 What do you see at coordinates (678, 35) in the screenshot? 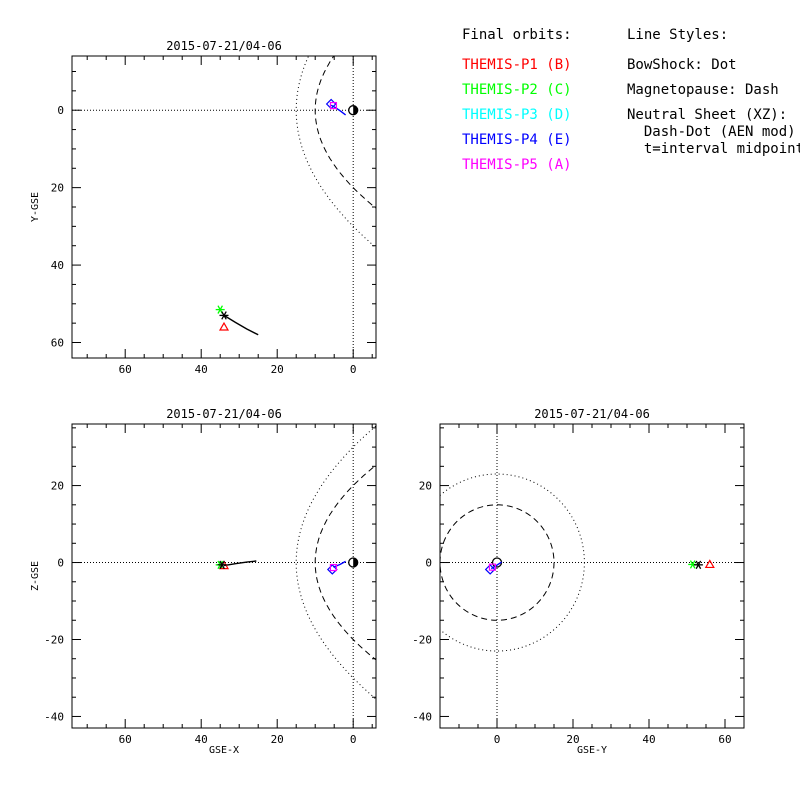
I see `line-styles-title: Line Styles:` at bounding box center [678, 35].